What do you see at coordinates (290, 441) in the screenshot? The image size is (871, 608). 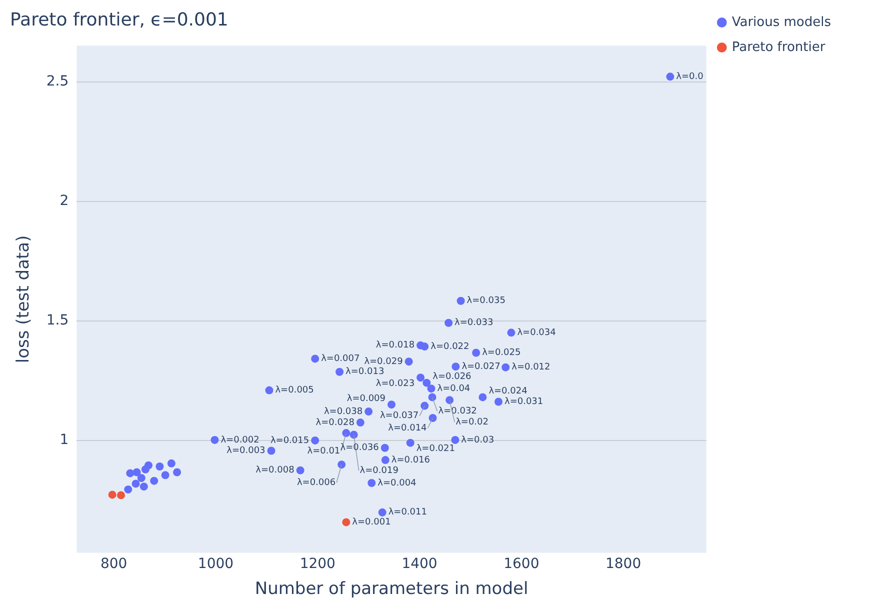 I see `annotation: λ=0.015` at bounding box center [290, 441].